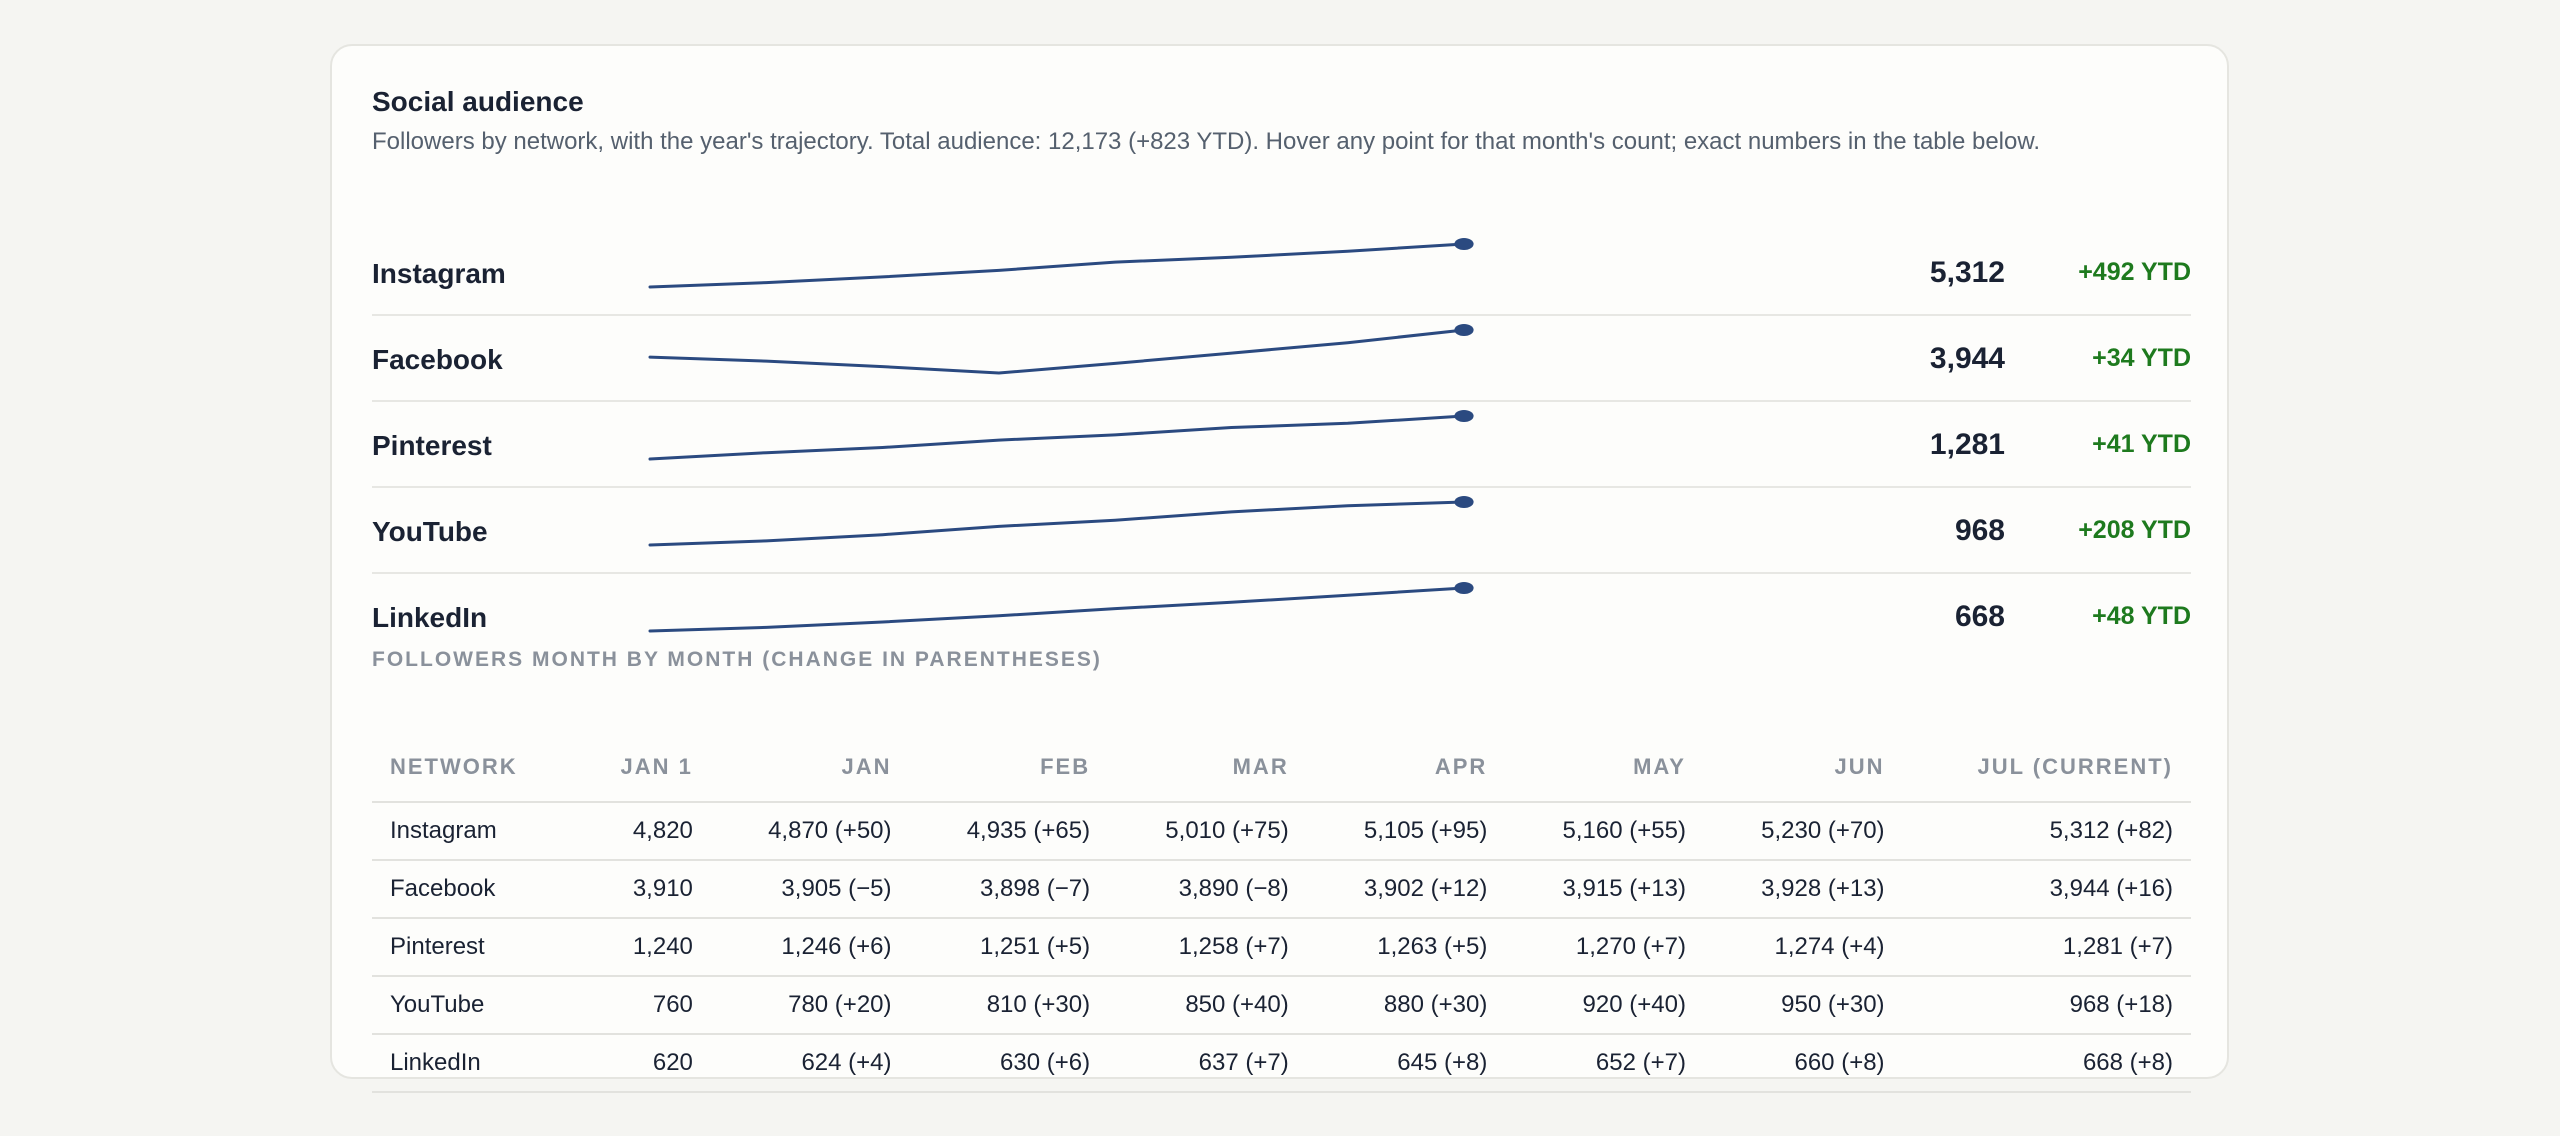 This screenshot has width=2560, height=1136. What do you see at coordinates (999, 440) in the screenshot?
I see `data-point: Mar: 1,258` at bounding box center [999, 440].